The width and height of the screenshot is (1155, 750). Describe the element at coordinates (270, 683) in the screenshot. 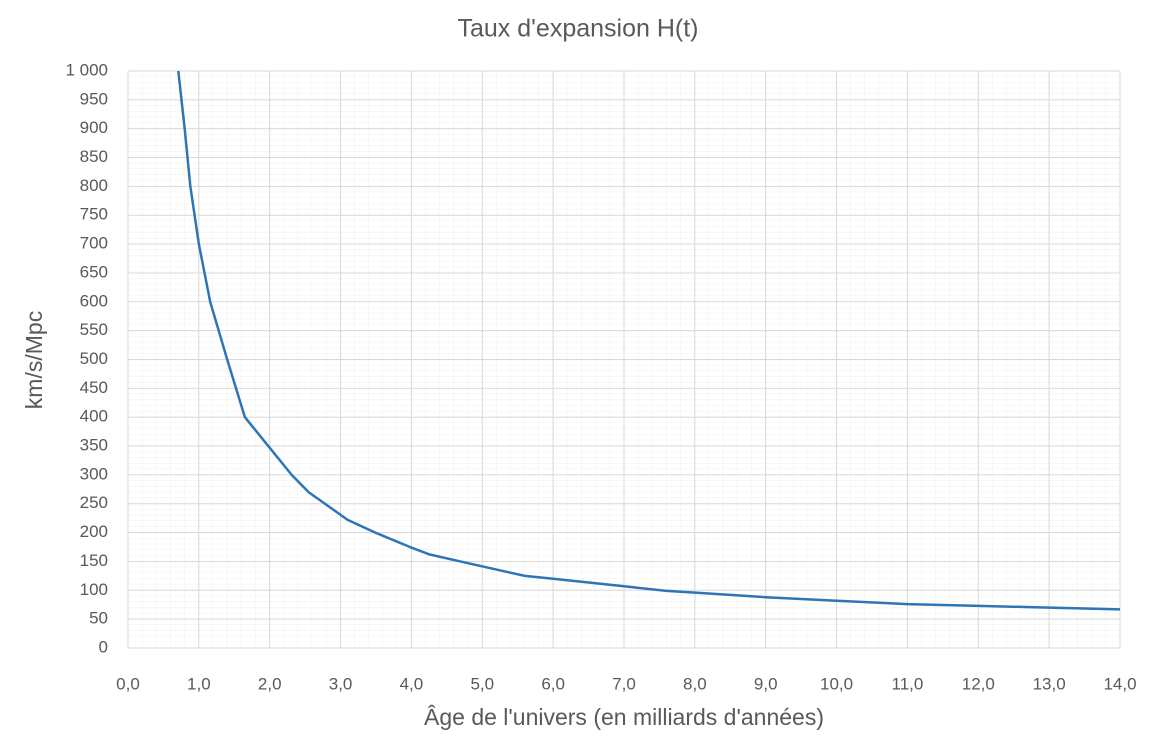

I see `x-tick-label: 2,0` at that location.